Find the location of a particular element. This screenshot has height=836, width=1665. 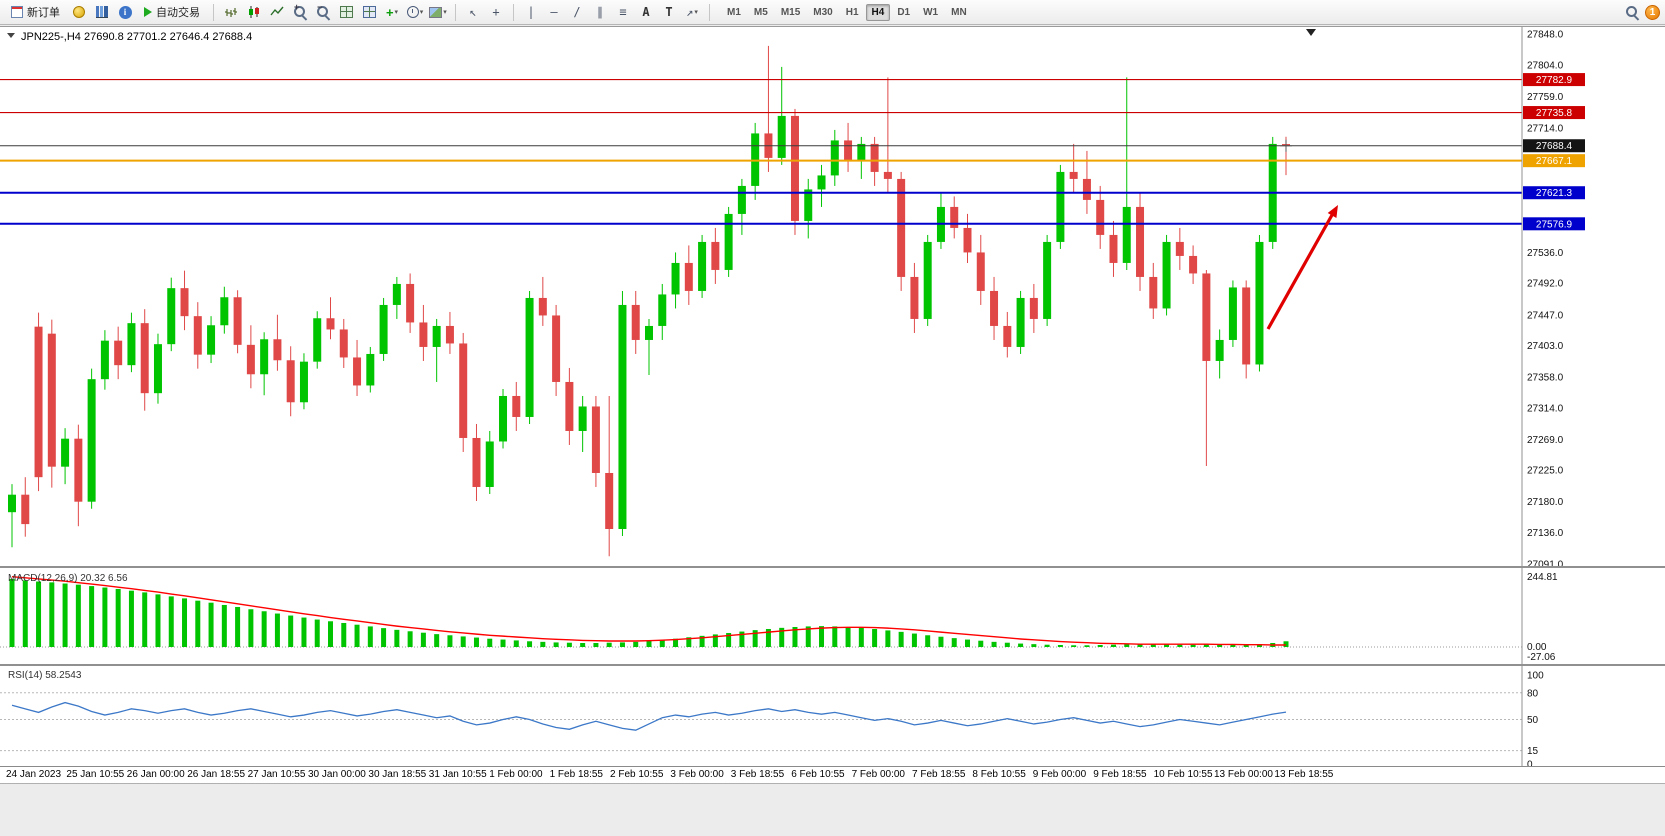

level-27735.8: 27735.8 is located at coordinates (792, 113).